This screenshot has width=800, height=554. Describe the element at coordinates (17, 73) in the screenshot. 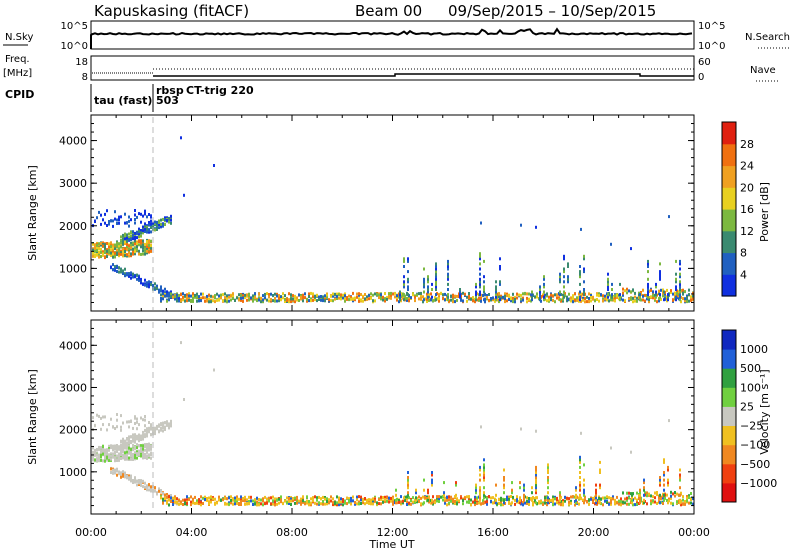

I see `freq-label-unit: [MHz]` at that location.